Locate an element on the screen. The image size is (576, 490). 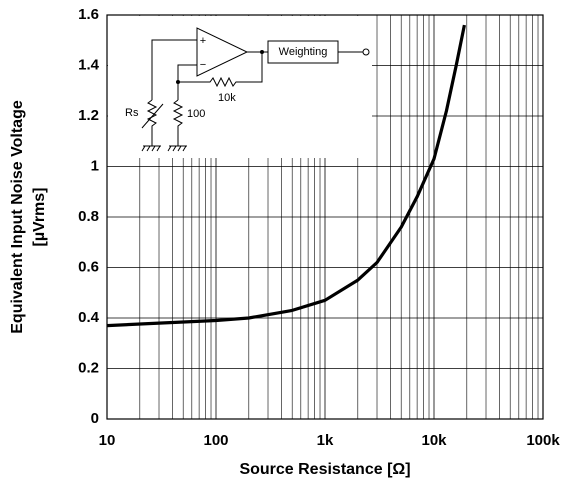
variable-arrow is located at coordinates (152, 116).